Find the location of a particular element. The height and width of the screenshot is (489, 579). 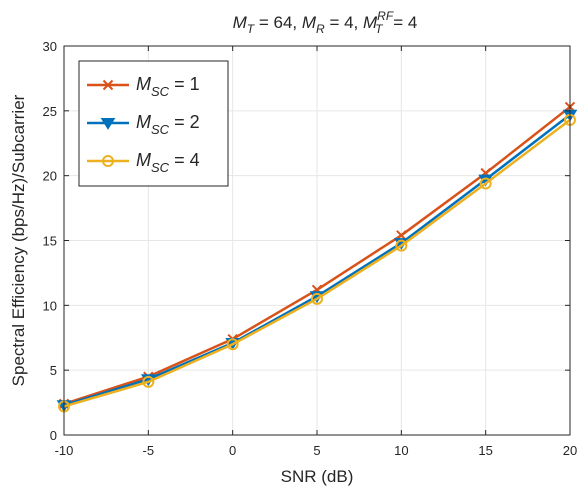

legend: MSC = 1 MSC = 2 MSC = 4 is located at coordinates (153, 123).